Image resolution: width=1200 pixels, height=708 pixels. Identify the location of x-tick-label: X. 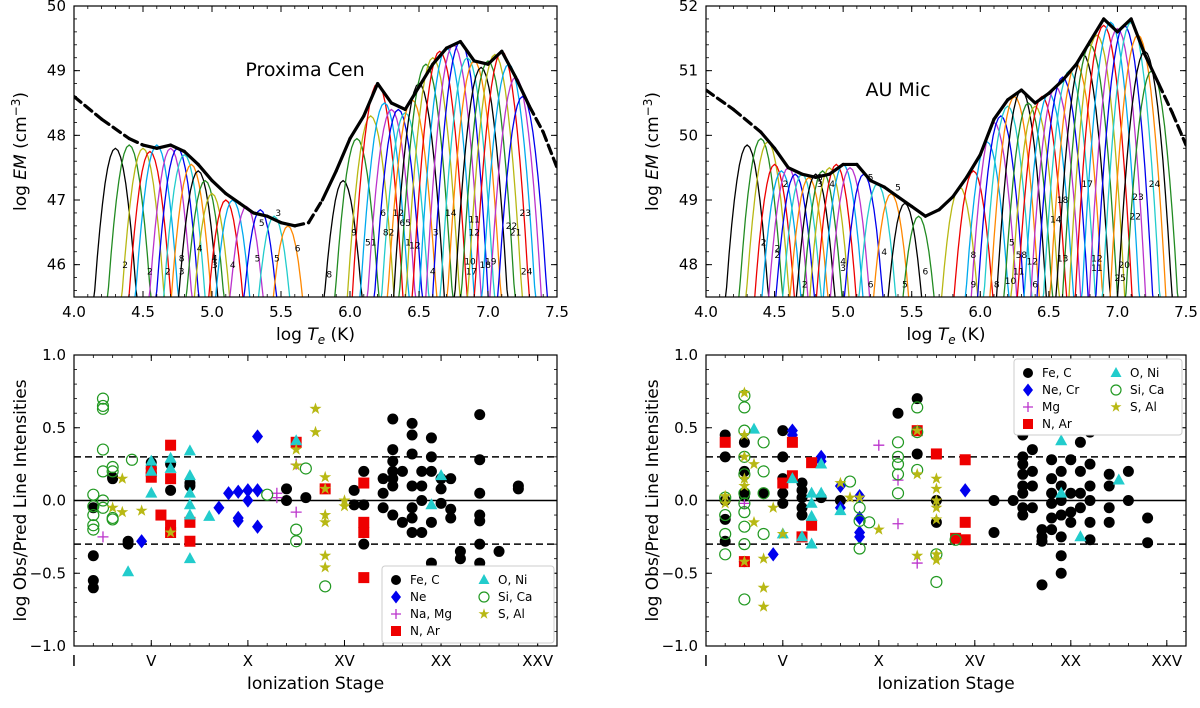
(248, 661).